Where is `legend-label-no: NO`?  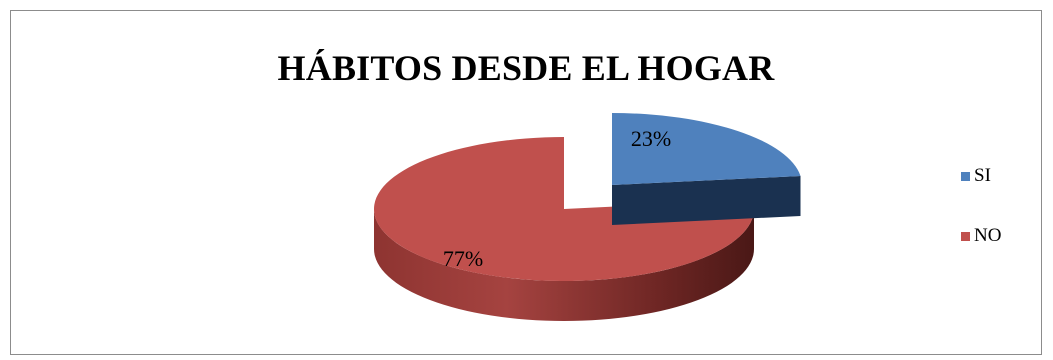
legend-label-no: NO is located at coordinates (988, 235).